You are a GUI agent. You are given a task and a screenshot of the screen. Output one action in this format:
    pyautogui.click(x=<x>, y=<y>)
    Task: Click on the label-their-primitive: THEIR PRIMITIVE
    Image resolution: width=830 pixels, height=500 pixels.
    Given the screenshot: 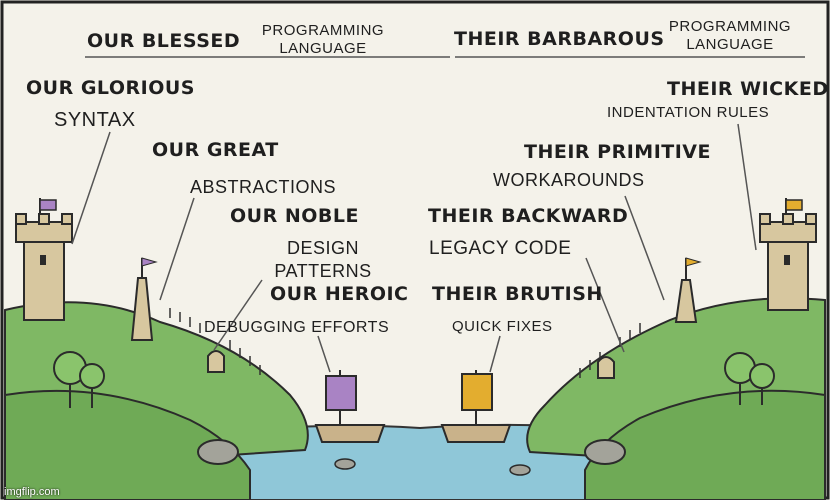 What is the action you would take?
    pyautogui.click(x=617, y=152)
    